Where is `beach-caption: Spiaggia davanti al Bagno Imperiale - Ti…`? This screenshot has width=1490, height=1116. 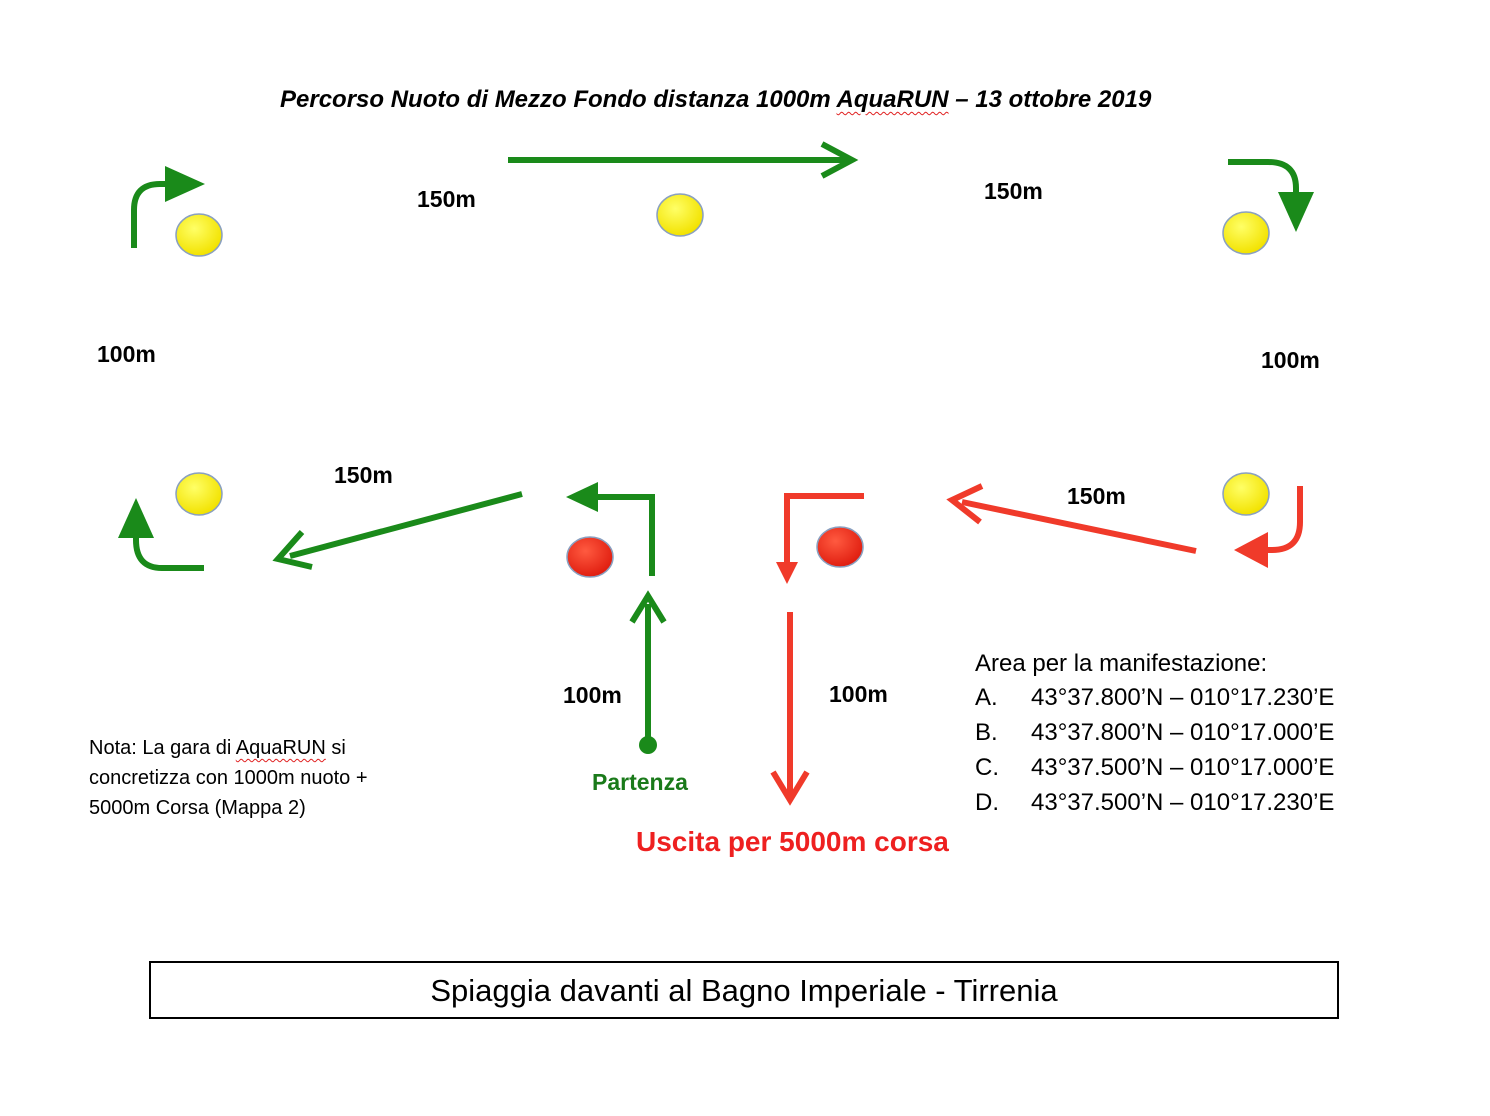 beach-caption: Spiaggia davanti al Bagno Imperiale - Ti… is located at coordinates (744, 990).